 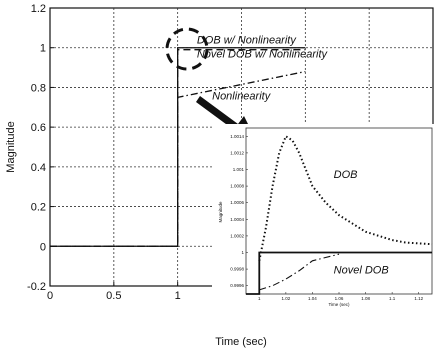 What do you see at coordinates (38, 9) in the screenshot?
I see `y-tick-label: 1.2` at bounding box center [38, 9].